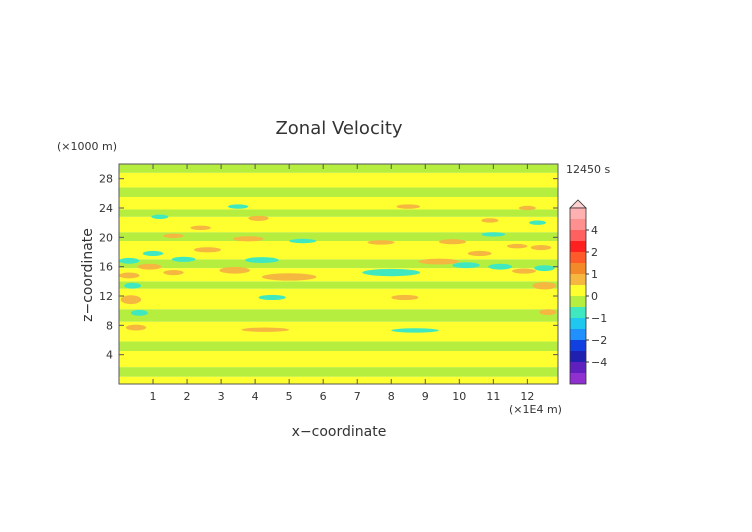 This screenshot has height=532, width=752. Describe the element at coordinates (599, 340) in the screenshot. I see `colorbar-tick-label: −2` at that location.